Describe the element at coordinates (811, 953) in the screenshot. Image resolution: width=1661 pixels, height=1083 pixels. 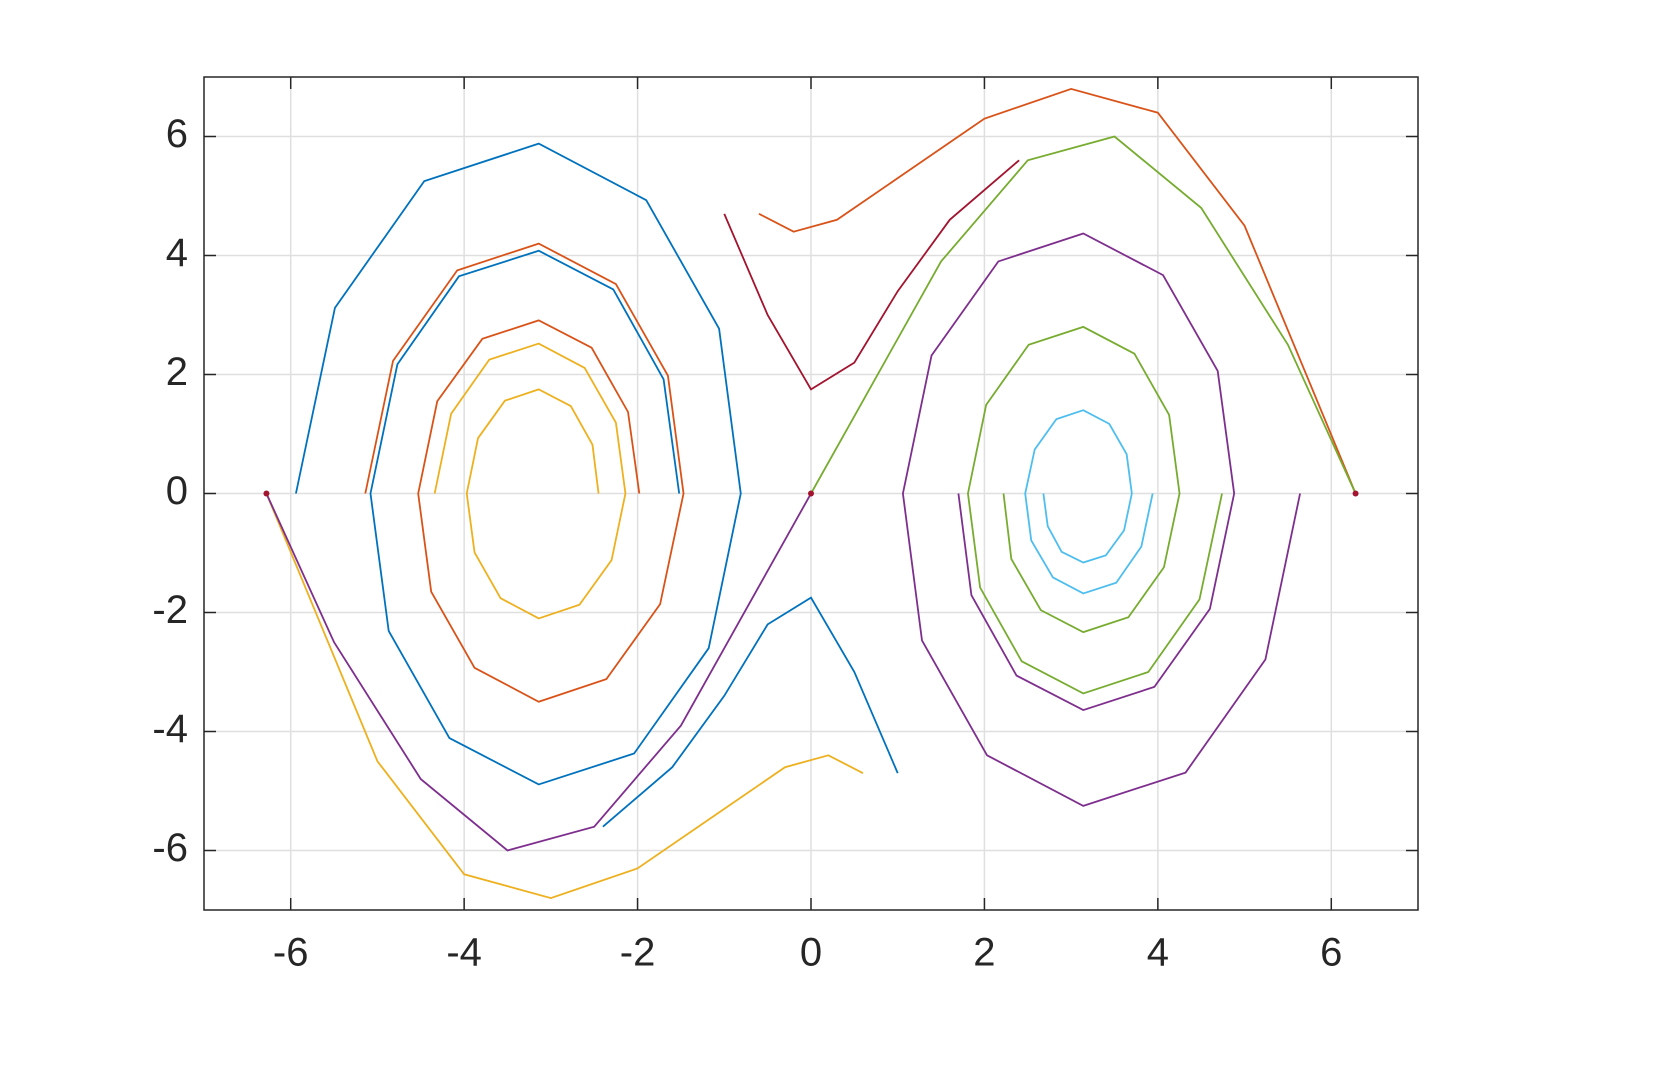
I see `x-tick-label: 0` at that location.